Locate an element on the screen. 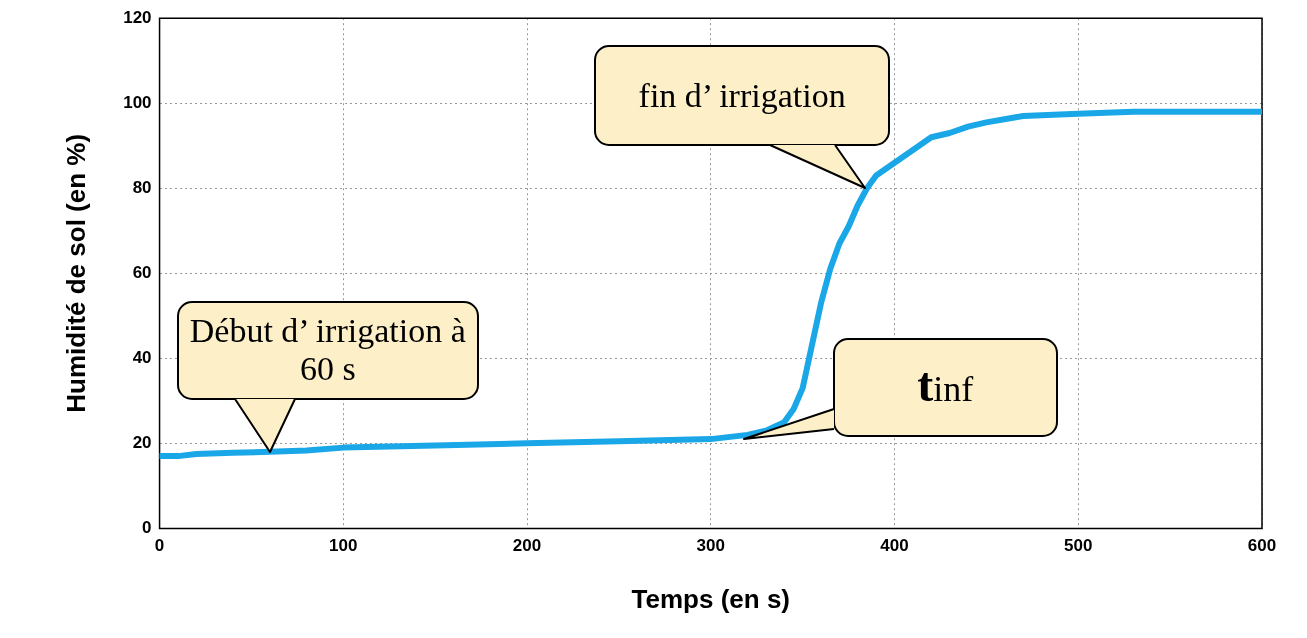 Image resolution: width=1307 pixels, height=638 pixels. y-tick-label: 20 is located at coordinates (142, 443).